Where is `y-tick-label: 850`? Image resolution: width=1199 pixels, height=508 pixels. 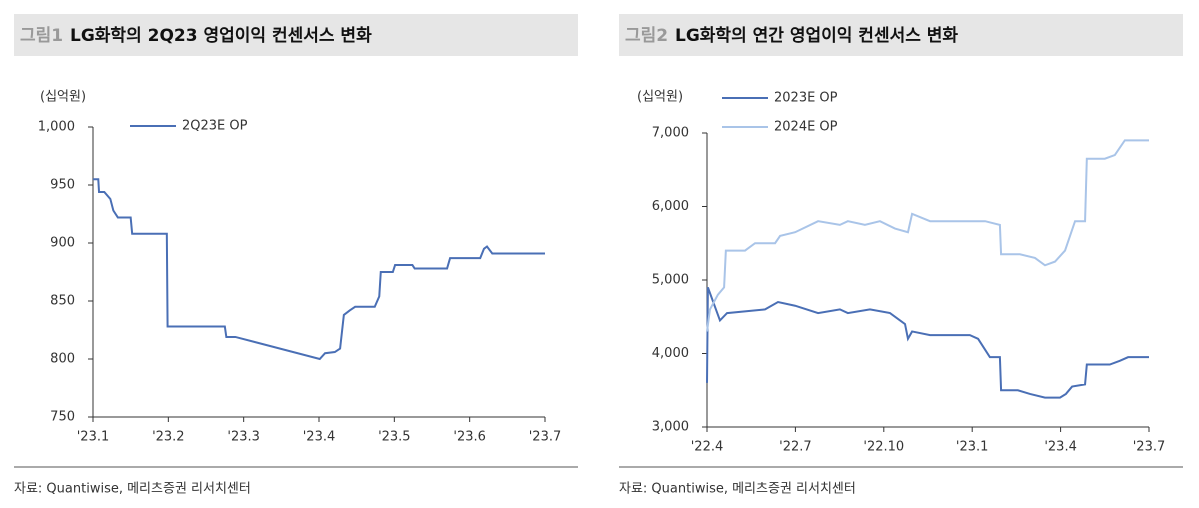 y-tick-label: 850 is located at coordinates (62, 301).